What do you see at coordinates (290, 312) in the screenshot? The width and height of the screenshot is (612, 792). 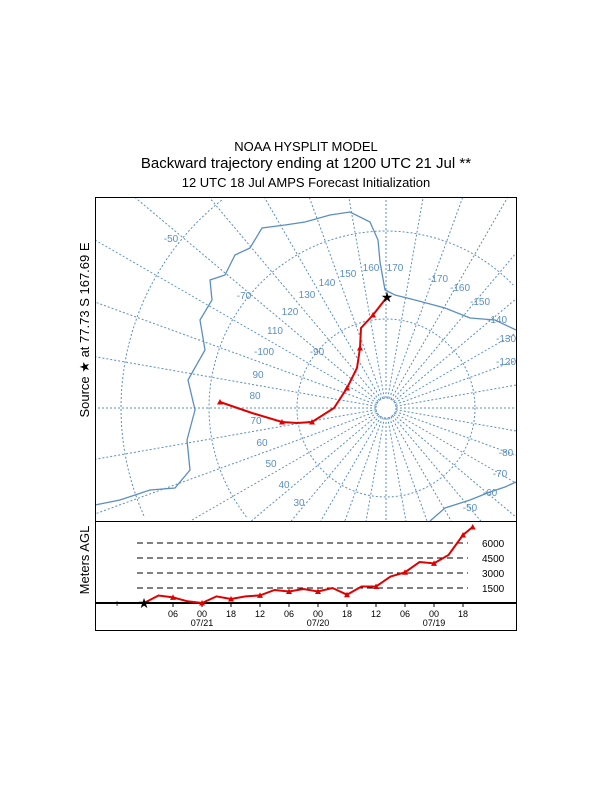 I see `grid-label: 120` at bounding box center [290, 312].